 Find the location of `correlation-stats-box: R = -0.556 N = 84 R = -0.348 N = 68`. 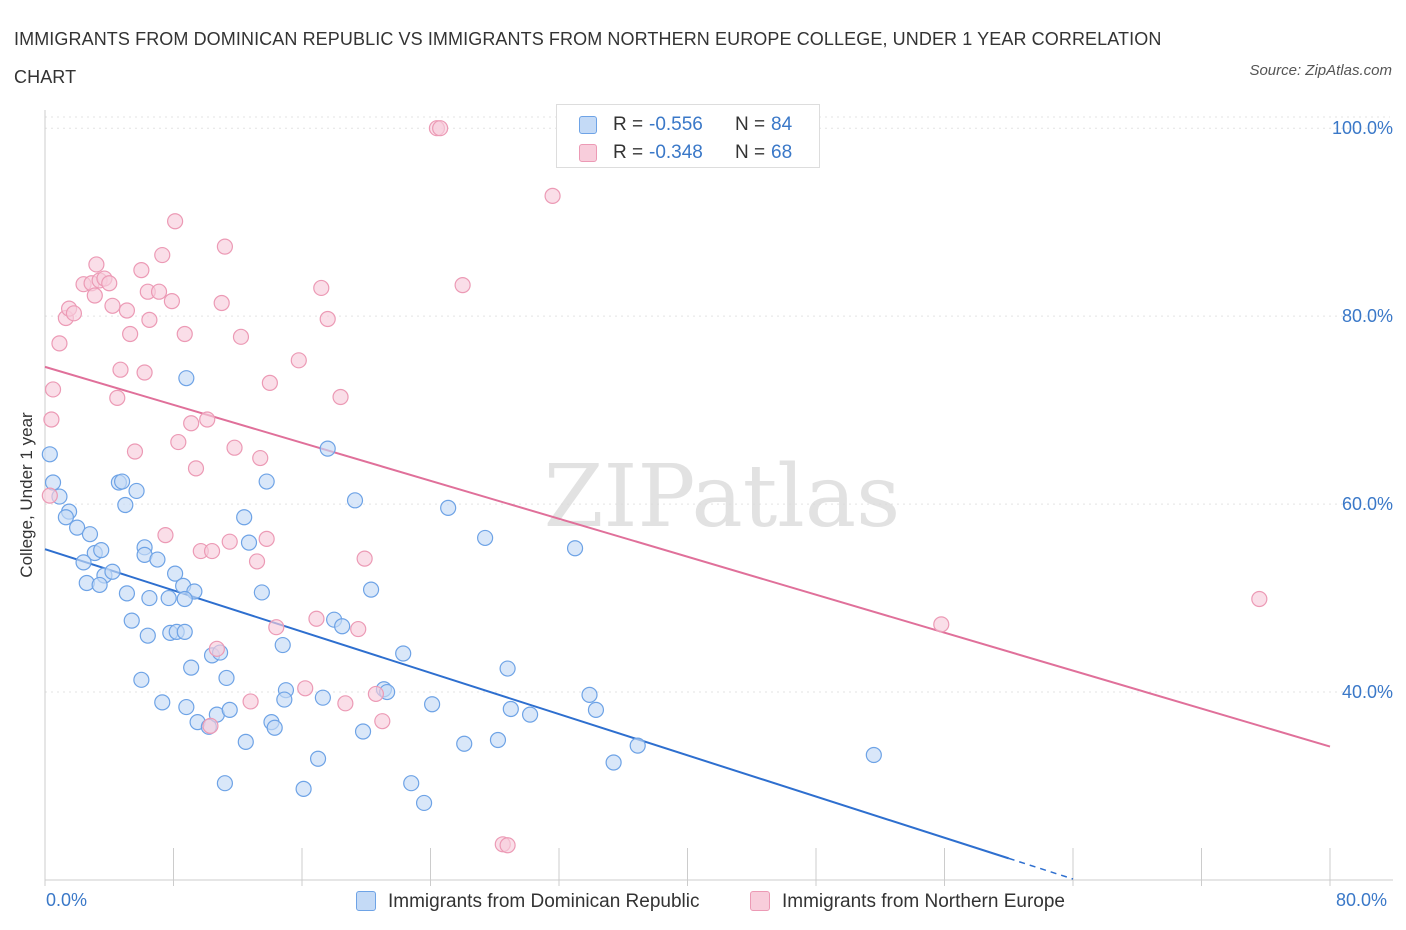

correlation-stats-box: R = -0.556 N = 84 R = -0.348 N = 68 is located at coordinates (688, 136).